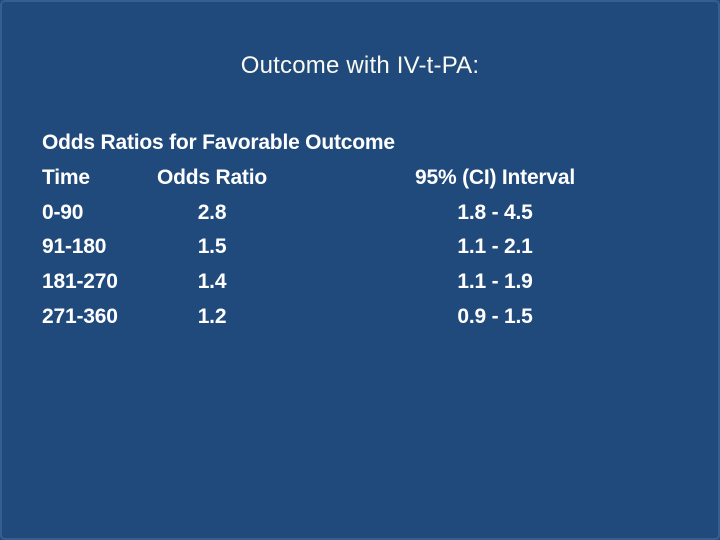  I want to click on cell-time: 91-180, so click(74, 247).